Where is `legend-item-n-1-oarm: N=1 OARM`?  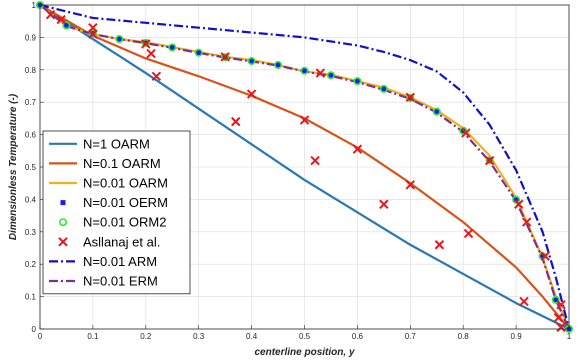 legend-item-n-1-oarm: N=1 OARM is located at coordinates (99, 143).